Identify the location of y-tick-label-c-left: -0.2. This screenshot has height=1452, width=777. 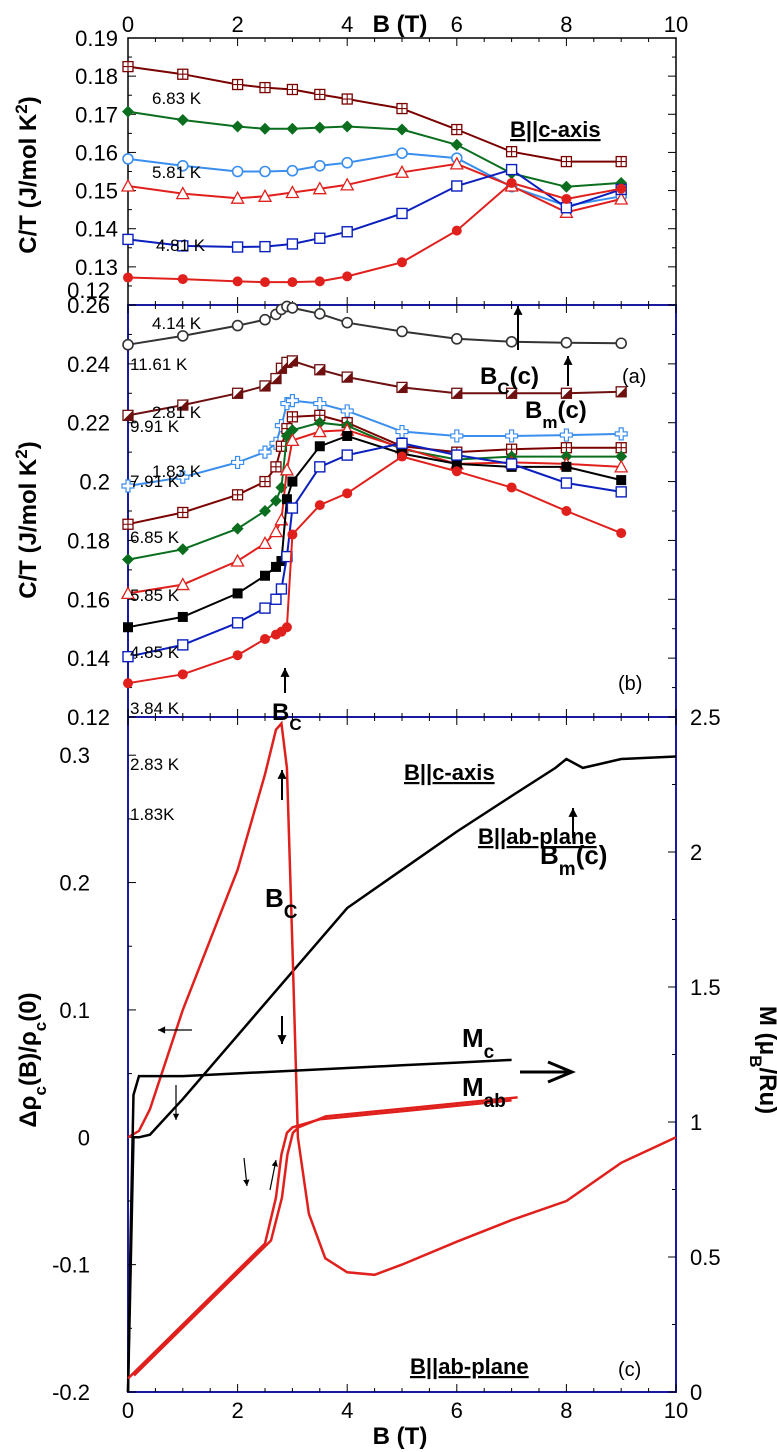
(71, 1392).